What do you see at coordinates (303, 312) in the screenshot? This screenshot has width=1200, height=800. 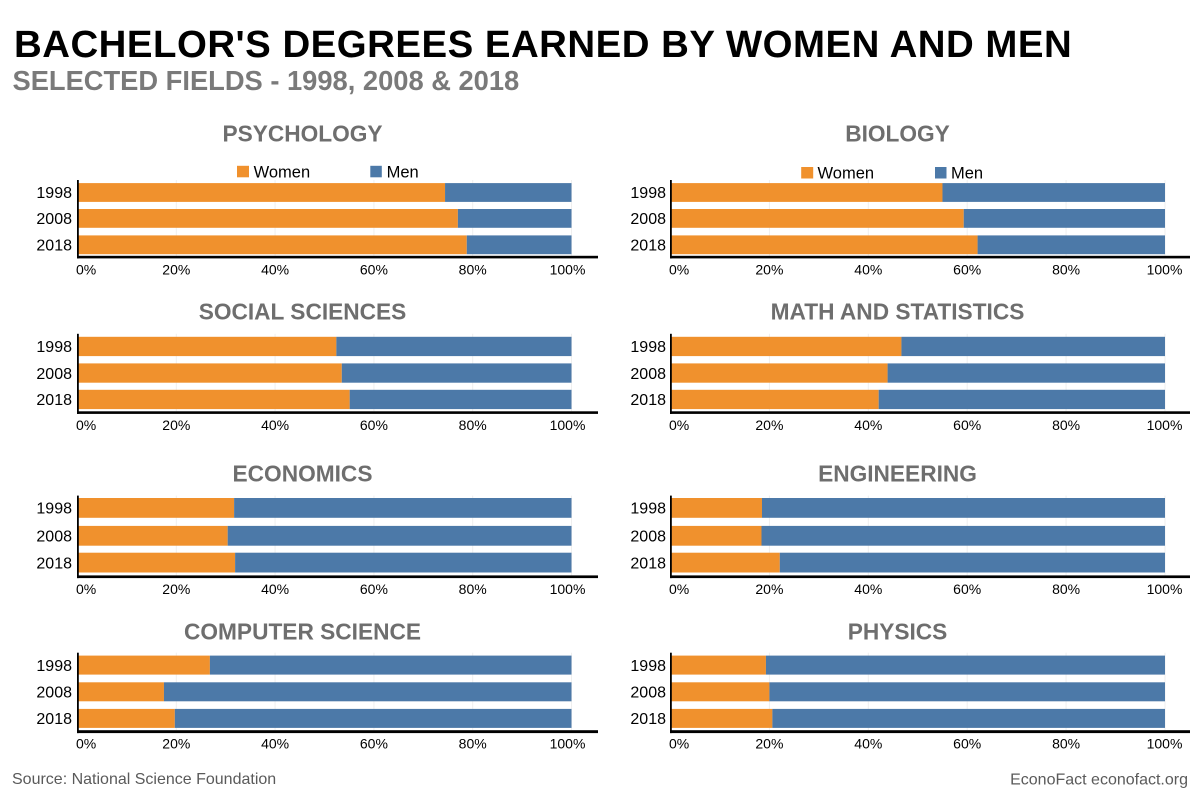 I see `svg-text: SOCIAL SCIENCES` at bounding box center [303, 312].